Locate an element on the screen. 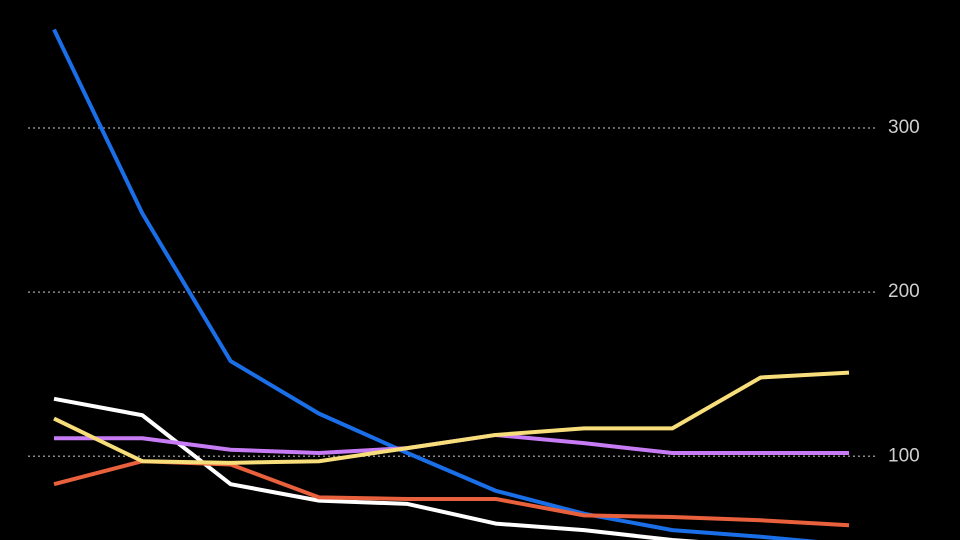  y-tick-label: 300 is located at coordinates (904, 127).